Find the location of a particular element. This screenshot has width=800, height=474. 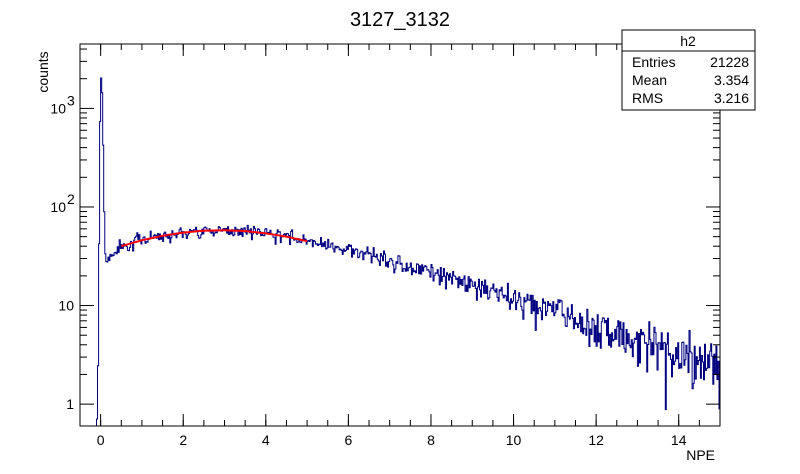

y-tick-exponent: 2 is located at coordinates (71, 199).